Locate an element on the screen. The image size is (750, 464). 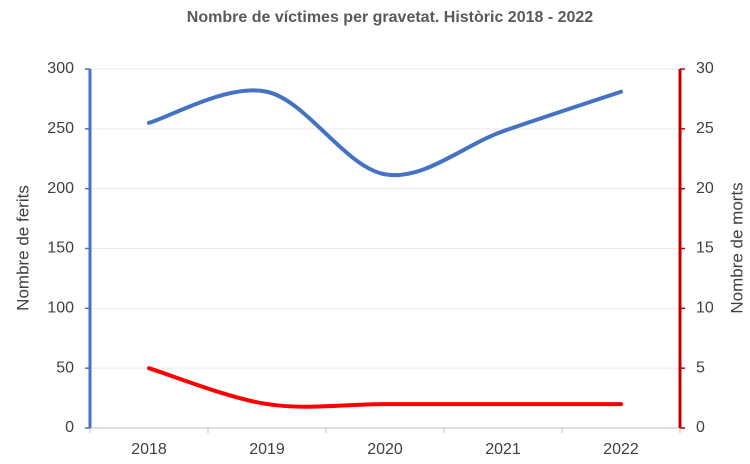
x-tick-label: 2021 is located at coordinates (503, 449).